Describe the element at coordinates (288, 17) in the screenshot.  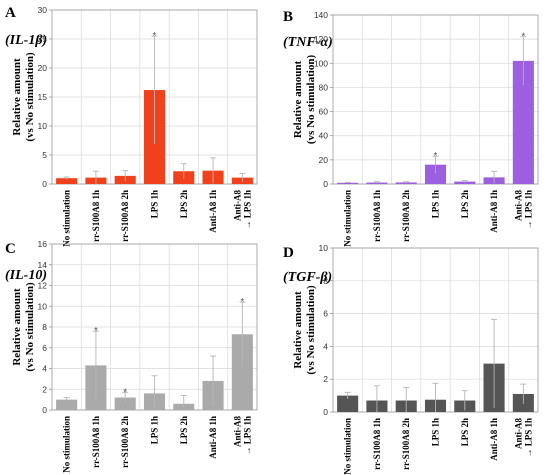
I see `panel-letter: B` at that location.